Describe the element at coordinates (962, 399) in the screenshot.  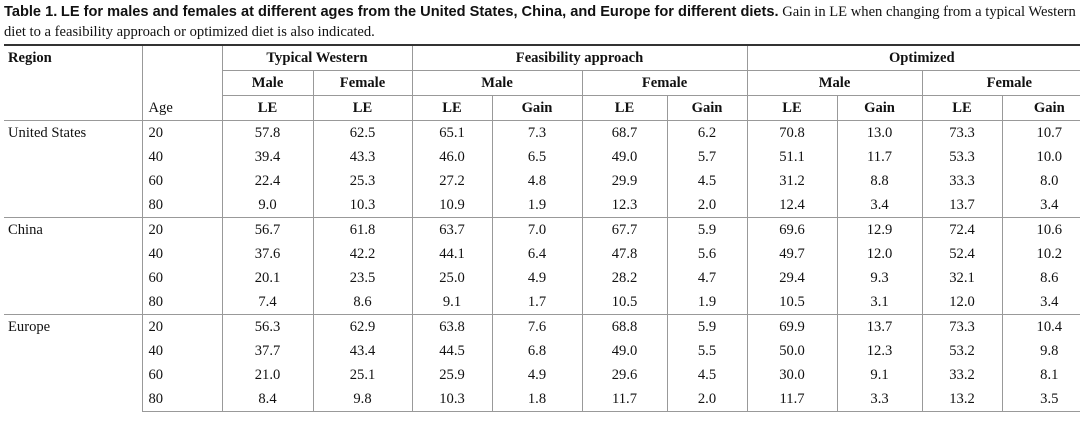
I see `value-cell: 13.2` at that location.